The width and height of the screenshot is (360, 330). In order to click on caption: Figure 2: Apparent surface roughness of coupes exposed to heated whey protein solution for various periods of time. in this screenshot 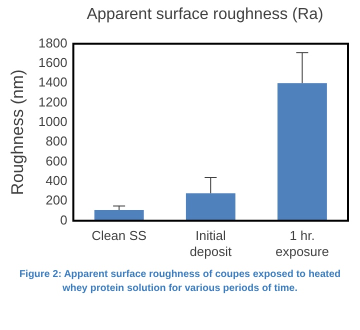, I will do `click(180, 282)`.